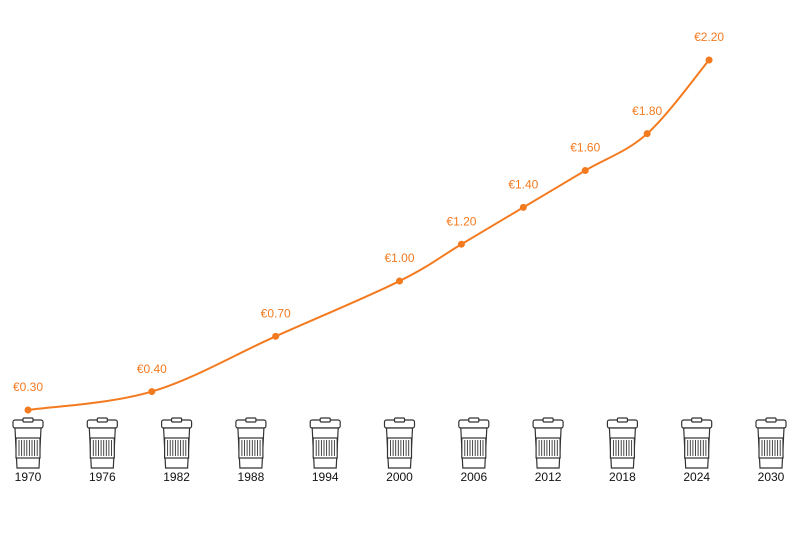 The width and height of the screenshot is (812, 541). I want to click on x-tick-label: 1976, so click(102, 477).